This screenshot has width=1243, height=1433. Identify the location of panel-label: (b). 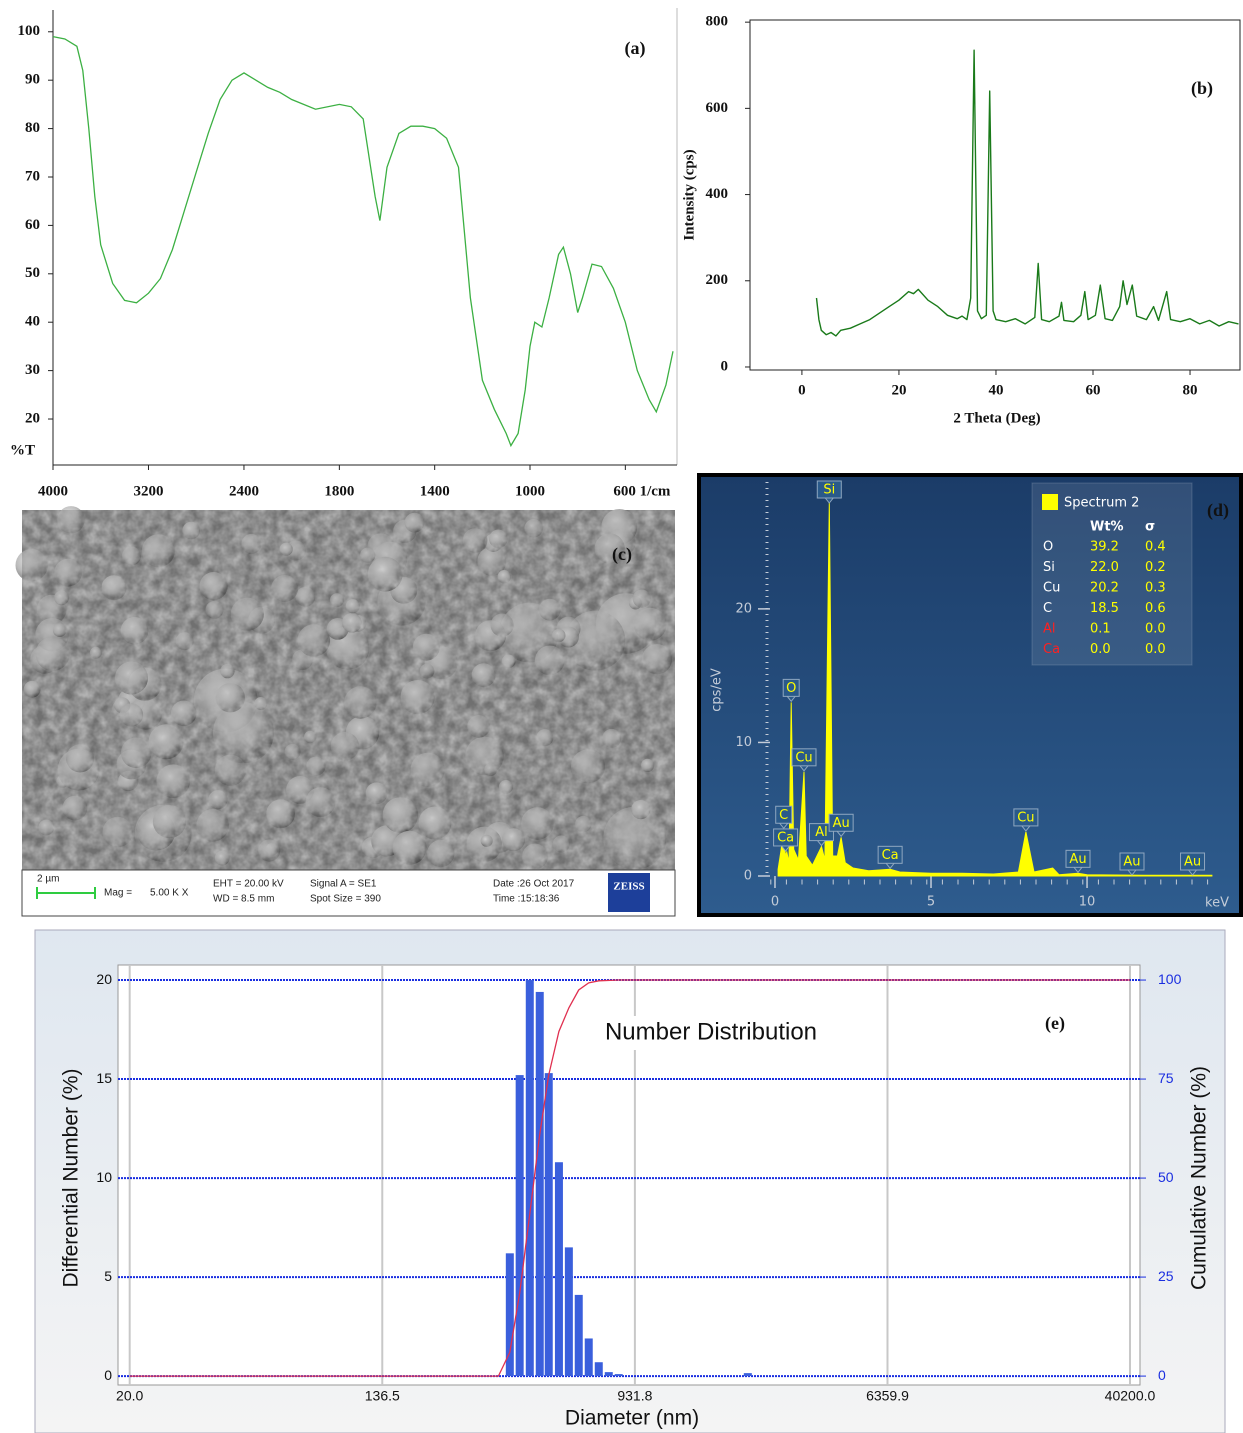
(1202, 88).